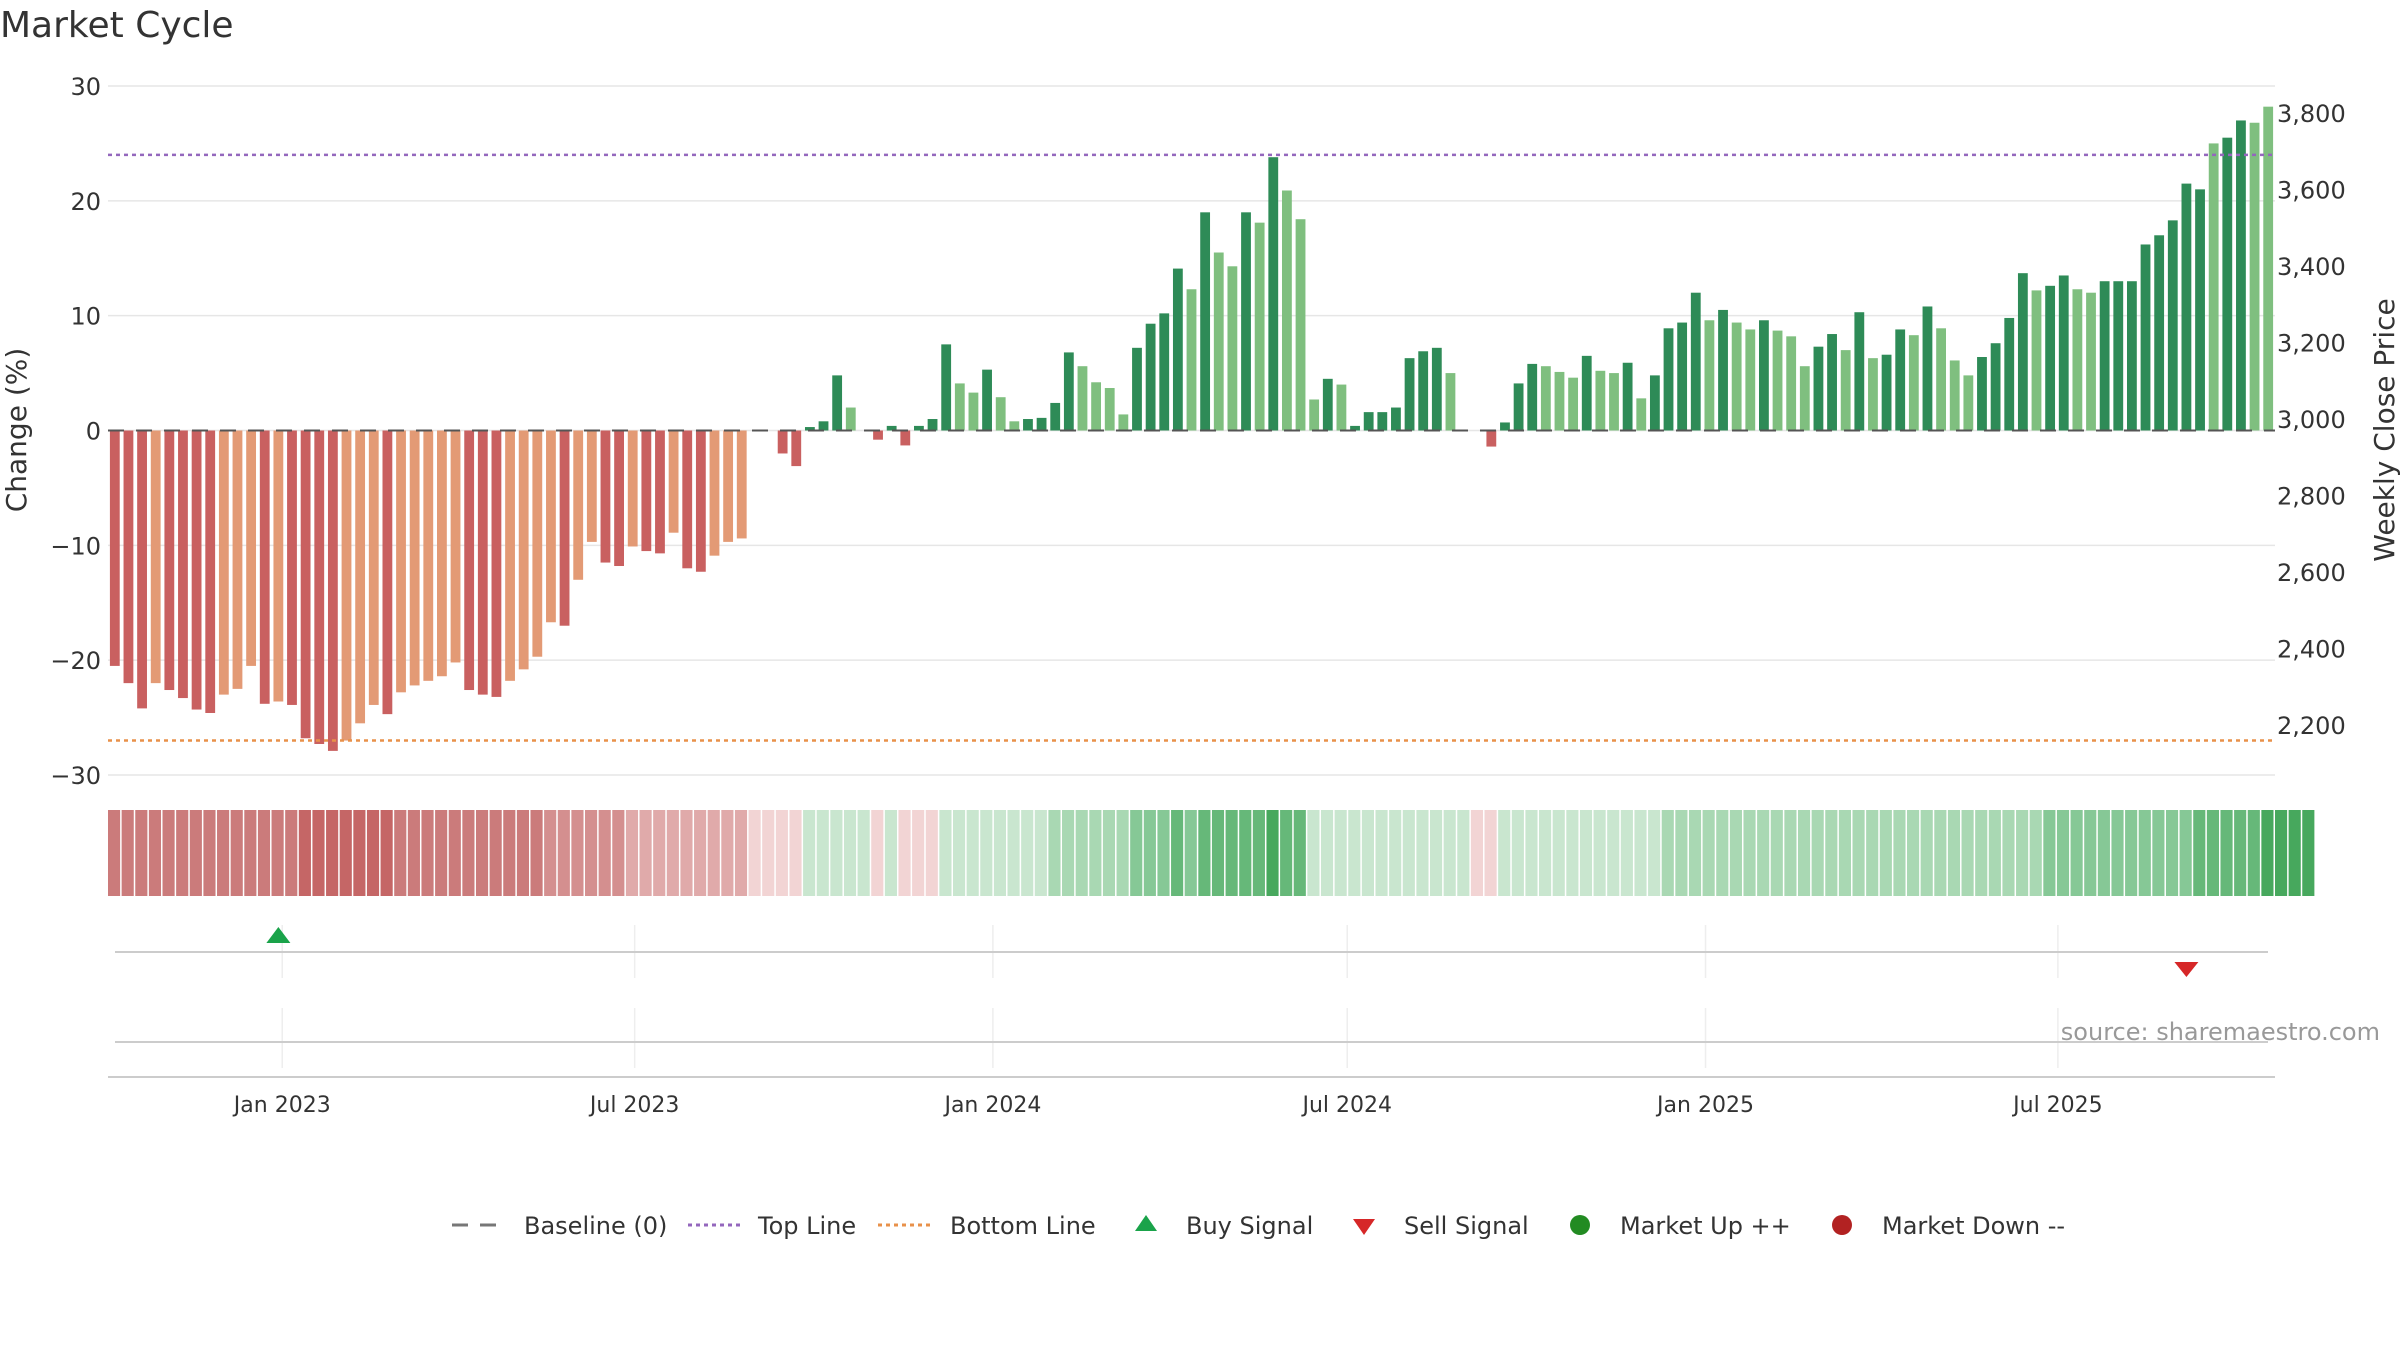 The image size is (2400, 1350). I want to click on buy-signal-marker, so click(278, 935).